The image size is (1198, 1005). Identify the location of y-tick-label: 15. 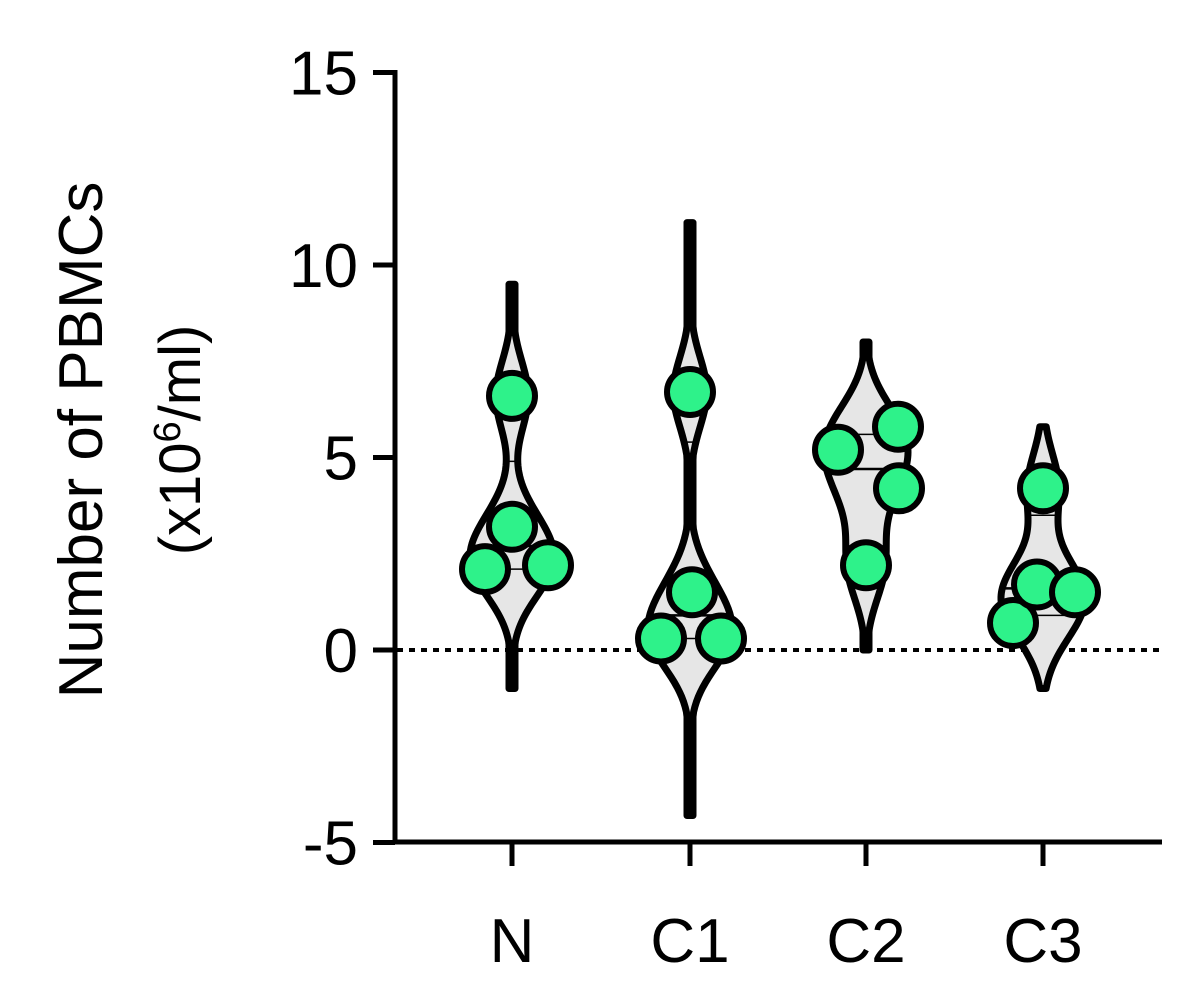
(323, 74).